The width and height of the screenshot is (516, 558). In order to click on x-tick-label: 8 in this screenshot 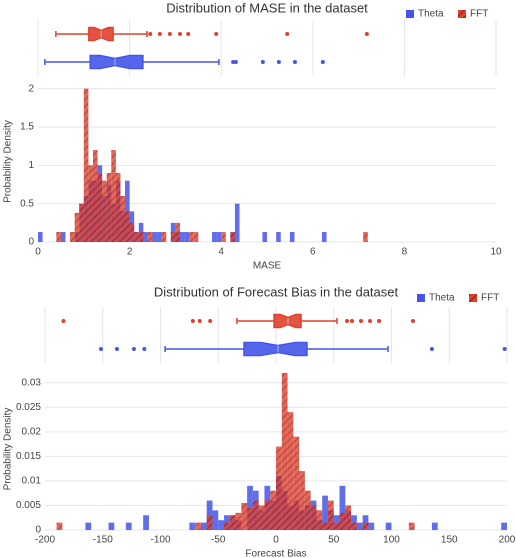, I will do `click(405, 252)`.